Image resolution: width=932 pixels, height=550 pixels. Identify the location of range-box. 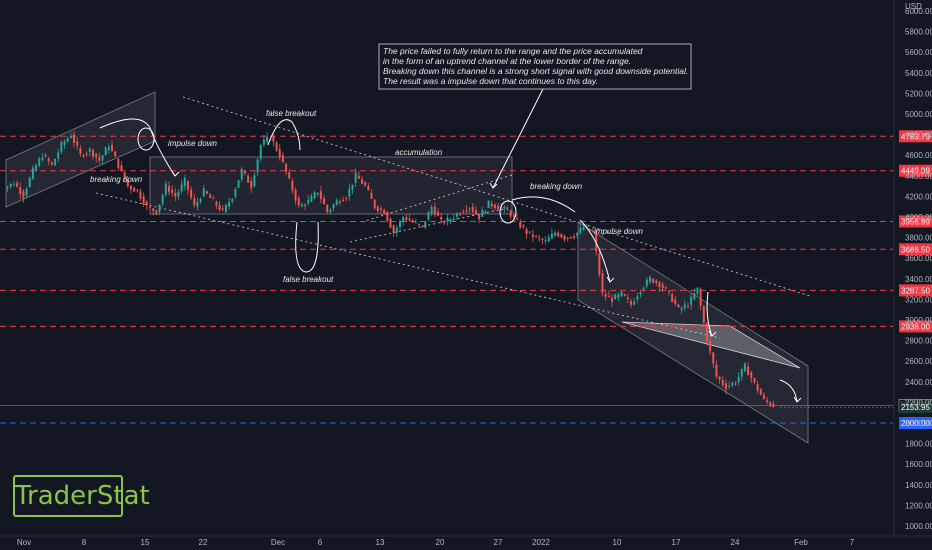
(331, 185).